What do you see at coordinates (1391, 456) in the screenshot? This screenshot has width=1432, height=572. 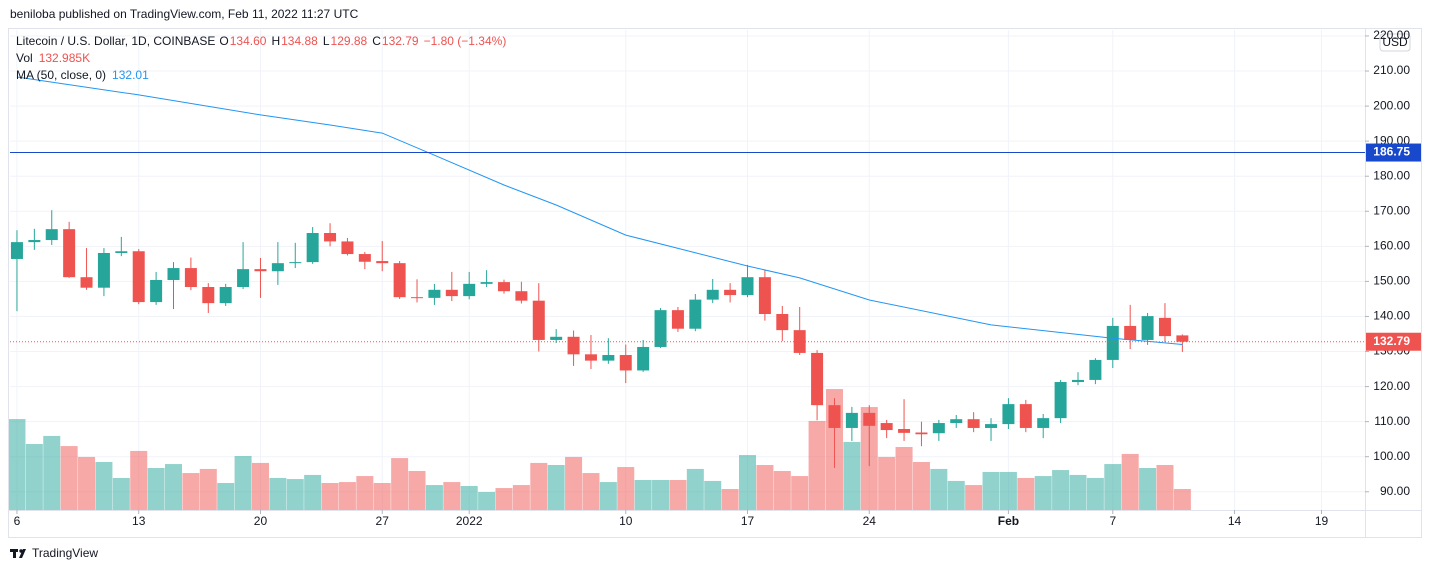 I see `y-tick-label: 100.00` at bounding box center [1391, 456].